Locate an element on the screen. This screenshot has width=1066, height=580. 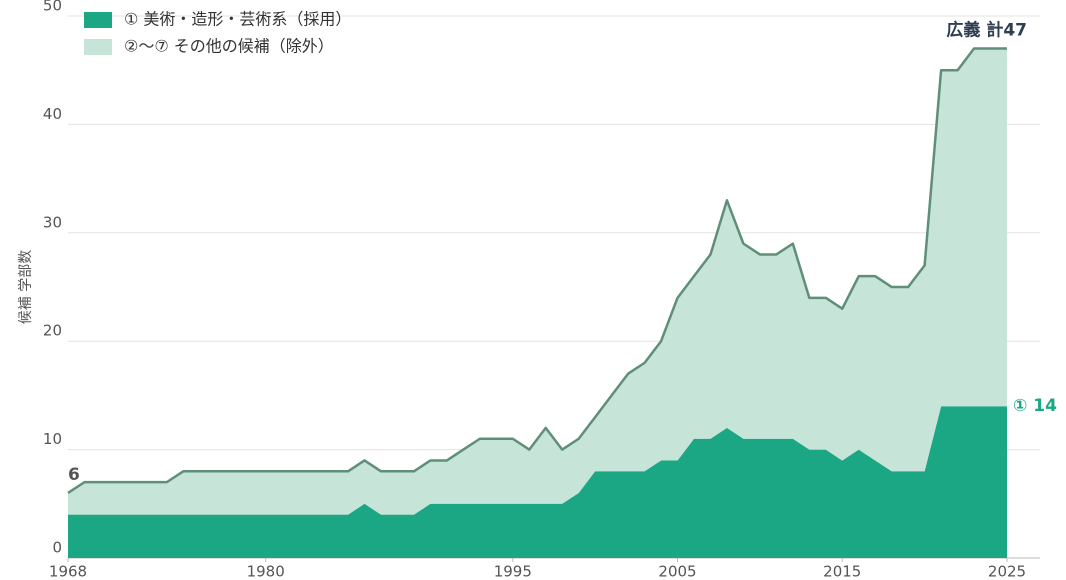
y-tick-label: 40 is located at coordinates (52, 114).